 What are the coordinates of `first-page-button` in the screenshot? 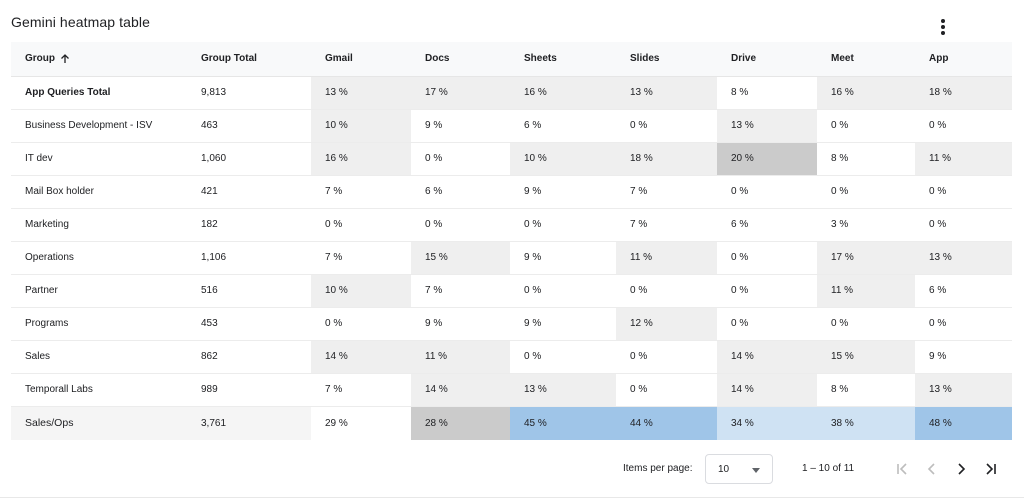 It's located at (902, 469).